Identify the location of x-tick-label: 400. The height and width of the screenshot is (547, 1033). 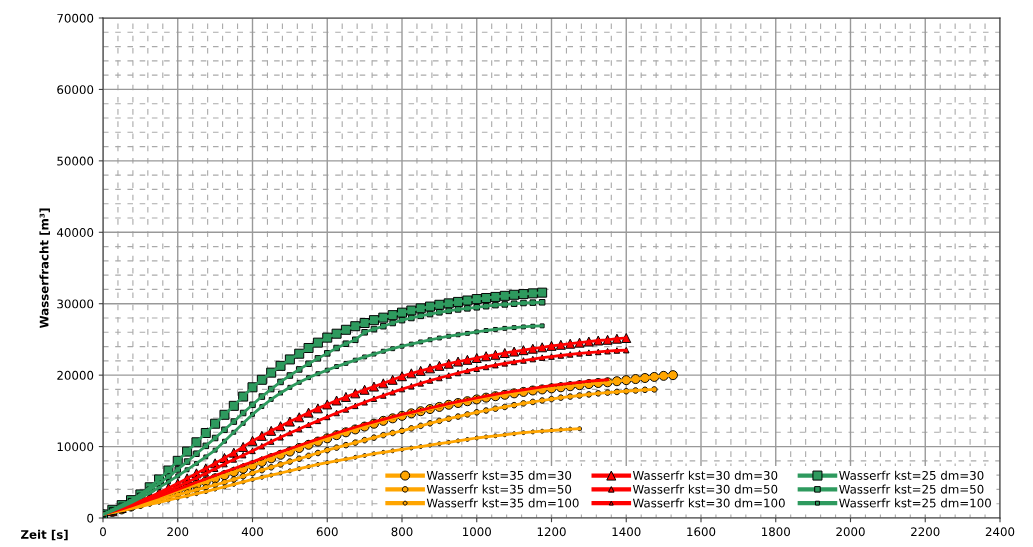
(252, 532).